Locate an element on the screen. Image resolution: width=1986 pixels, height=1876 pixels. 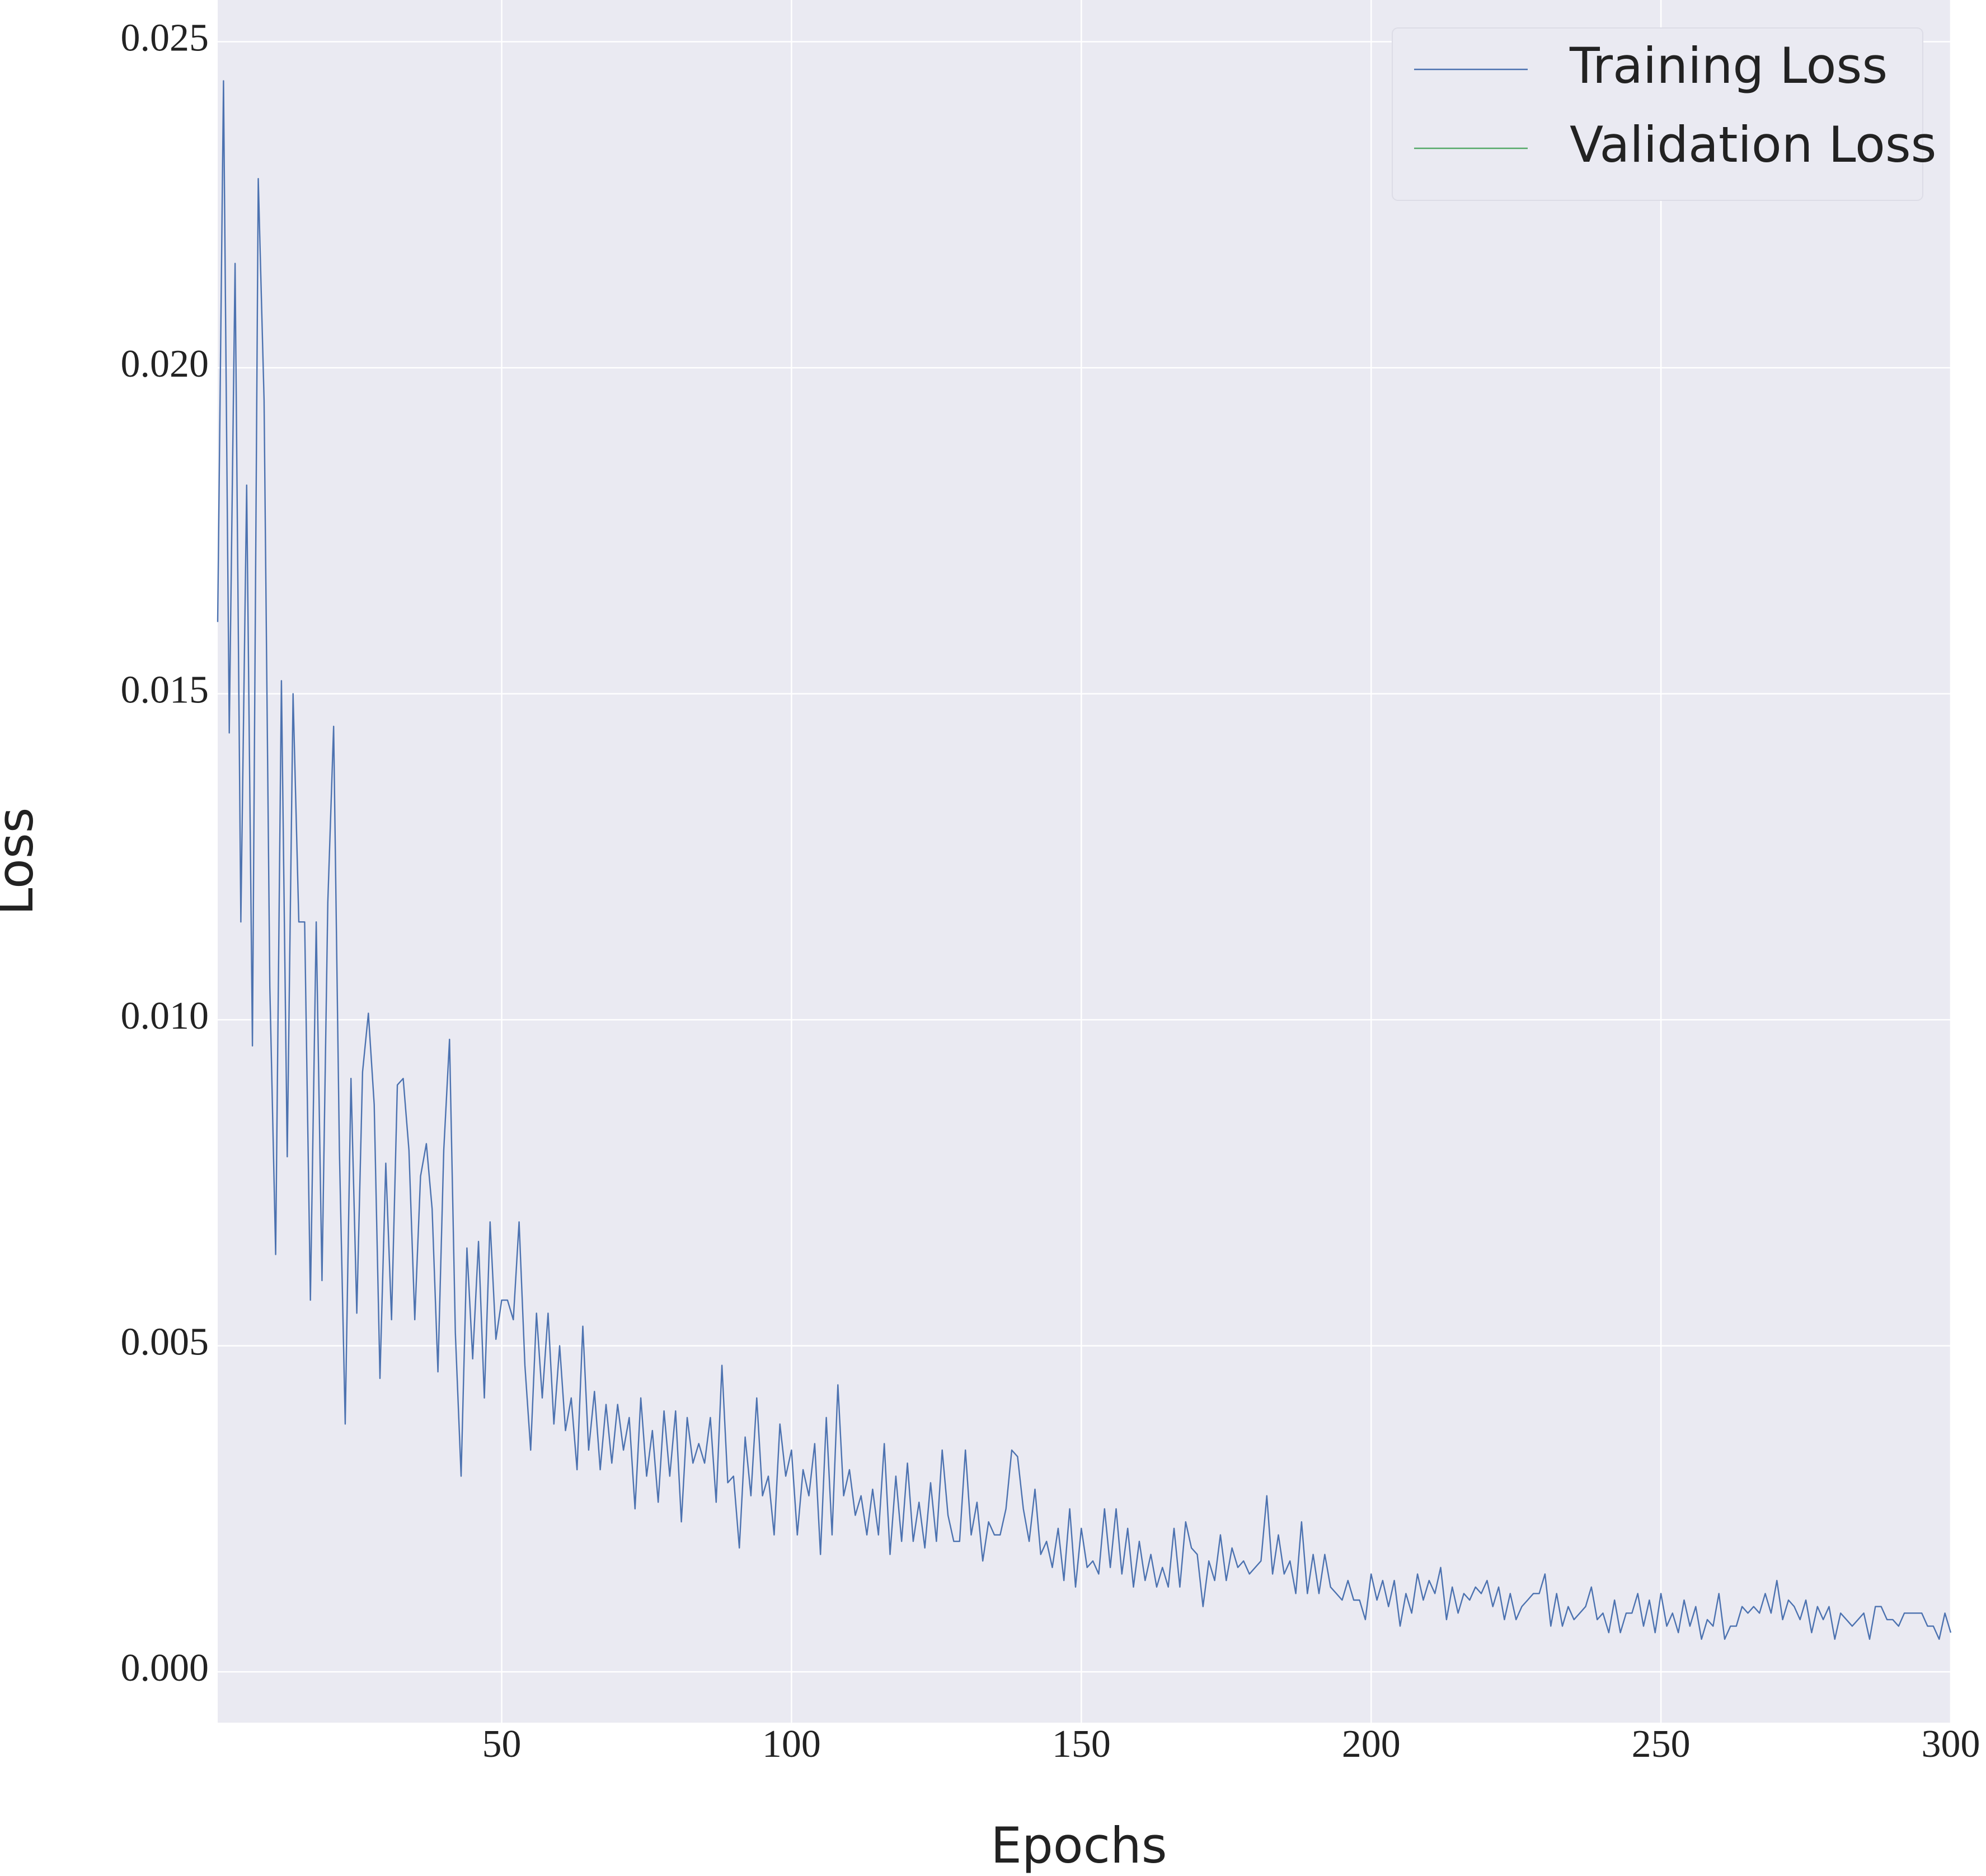
x-tick-label: 250 is located at coordinates (1661, 1744).